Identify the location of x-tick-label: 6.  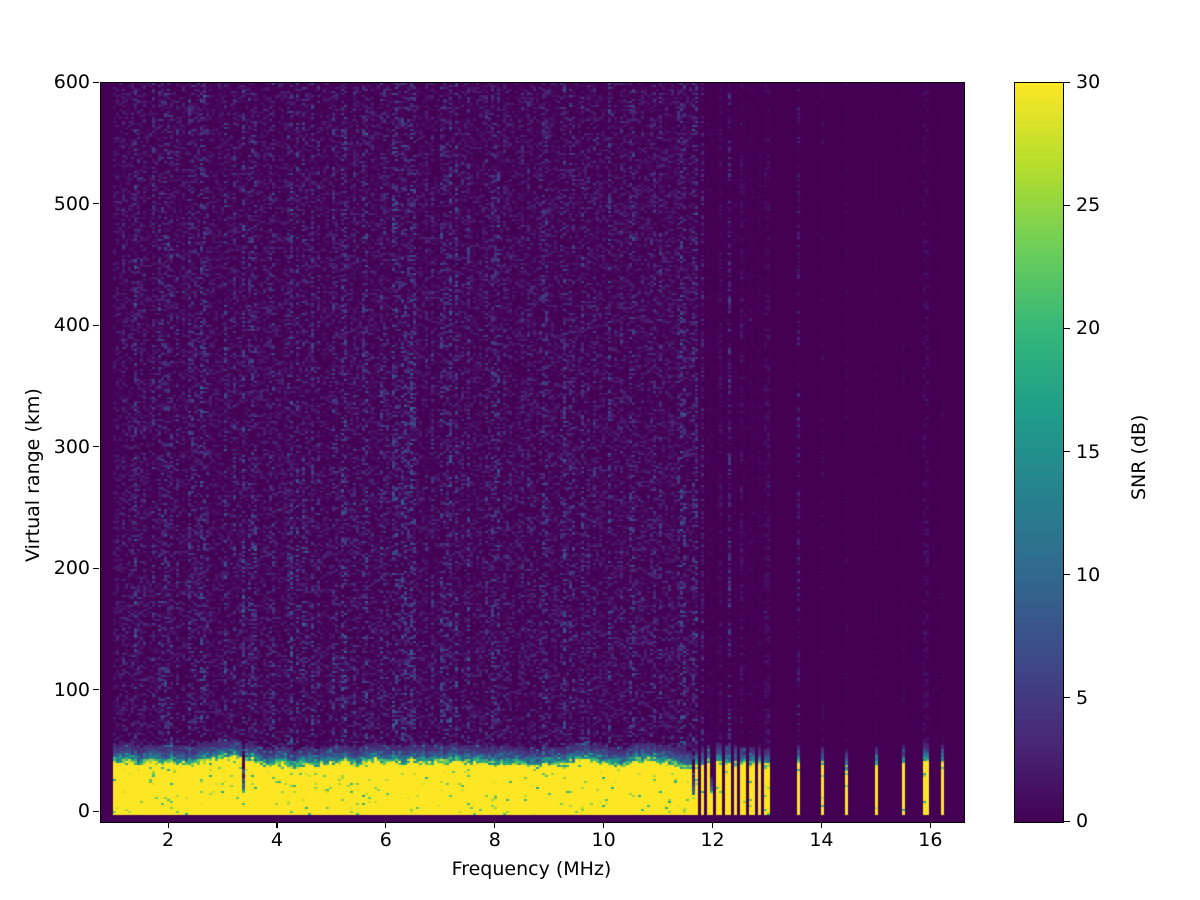
(385, 840).